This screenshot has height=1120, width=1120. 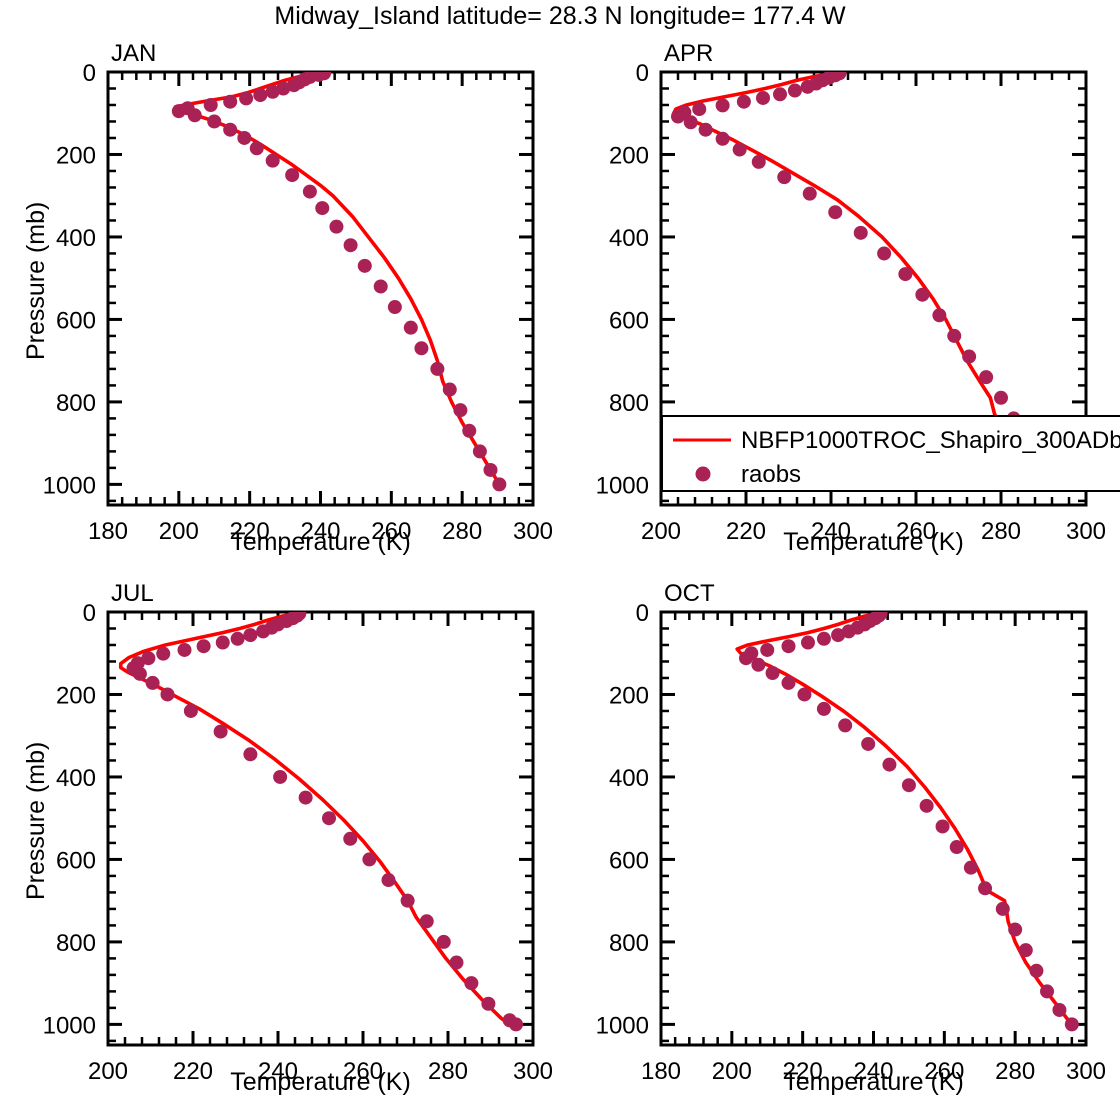 What do you see at coordinates (702, 460) in the screenshot?
I see `legend-glyphs` at bounding box center [702, 460].